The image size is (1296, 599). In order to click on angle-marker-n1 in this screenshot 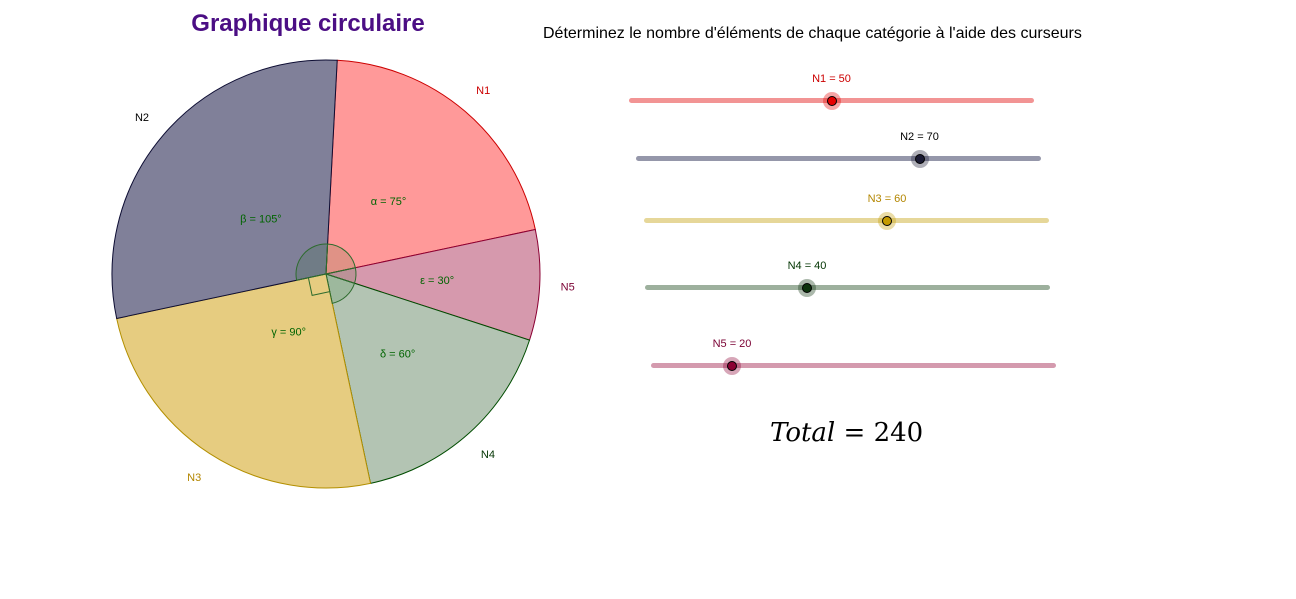, I will do `click(340, 259)`.